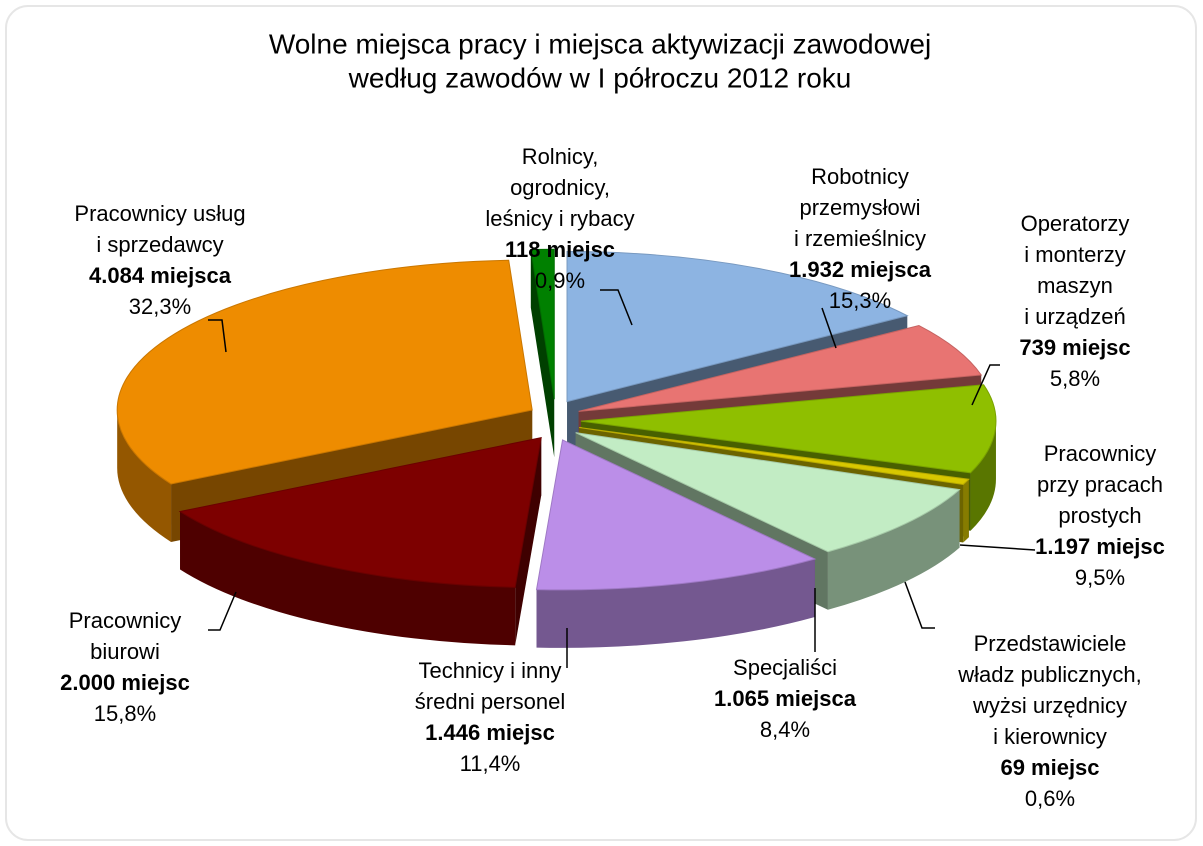 This screenshot has height=846, width=1203. What do you see at coordinates (1075, 378) in the screenshot?
I see `value-label: 5,8%` at bounding box center [1075, 378].